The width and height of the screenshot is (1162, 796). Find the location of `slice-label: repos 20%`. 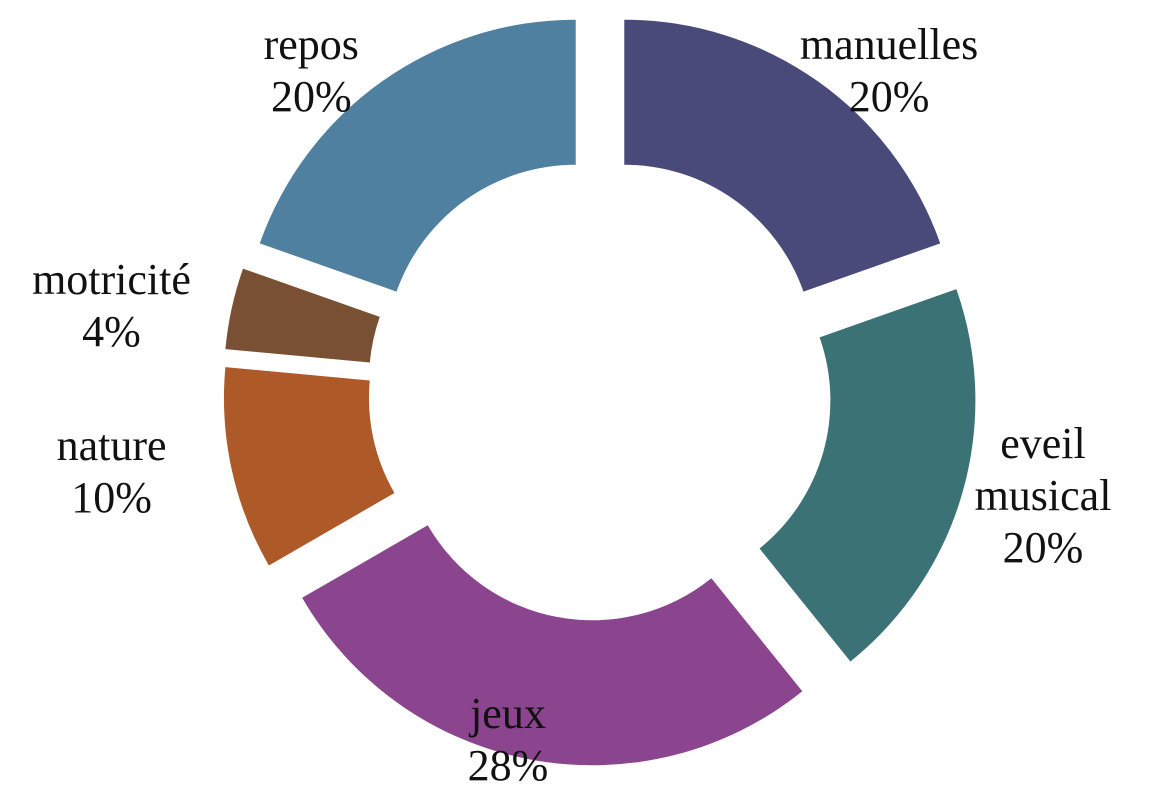

slice-label: repos 20% is located at coordinates (311, 71).